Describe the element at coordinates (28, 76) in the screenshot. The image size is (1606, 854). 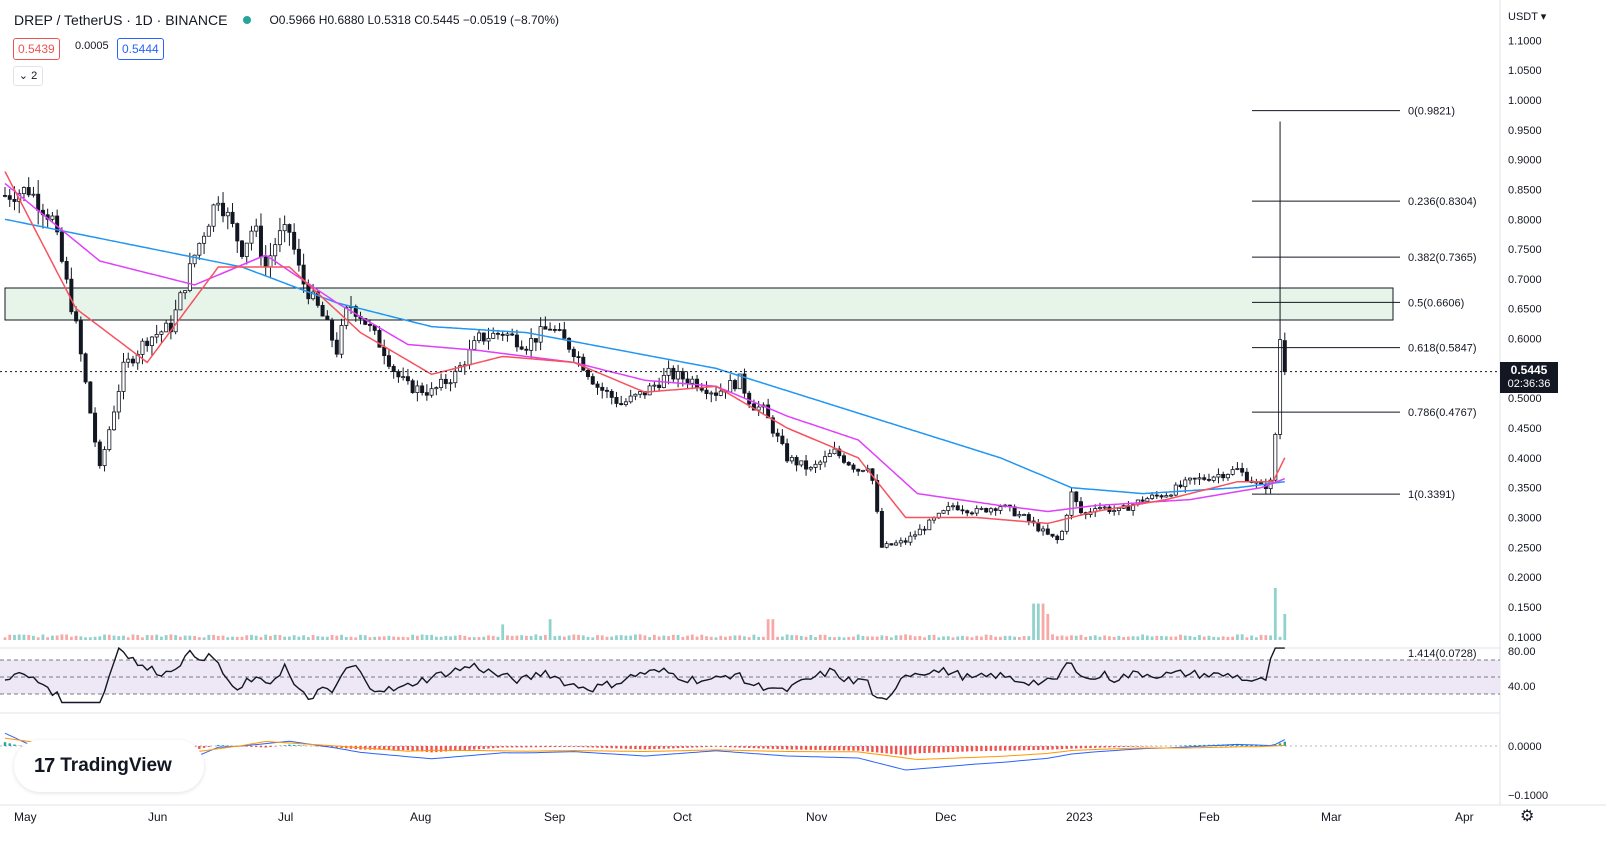
I see `collapse-indicators-button: ⌄ 2` at that location.